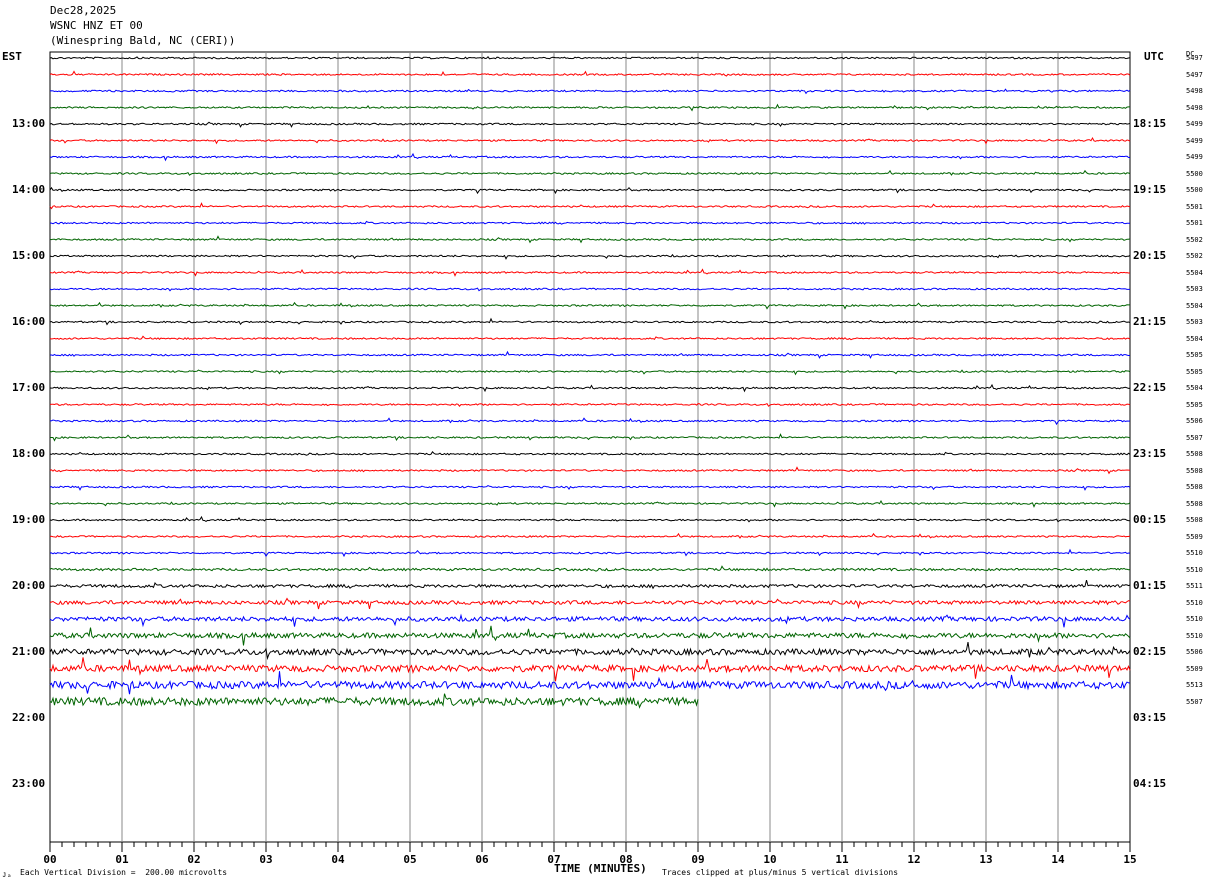 This screenshot has width=1210, height=886. Describe the element at coordinates (29, 321) in the screenshot. I see `left-hour-label: 16:00` at that location.